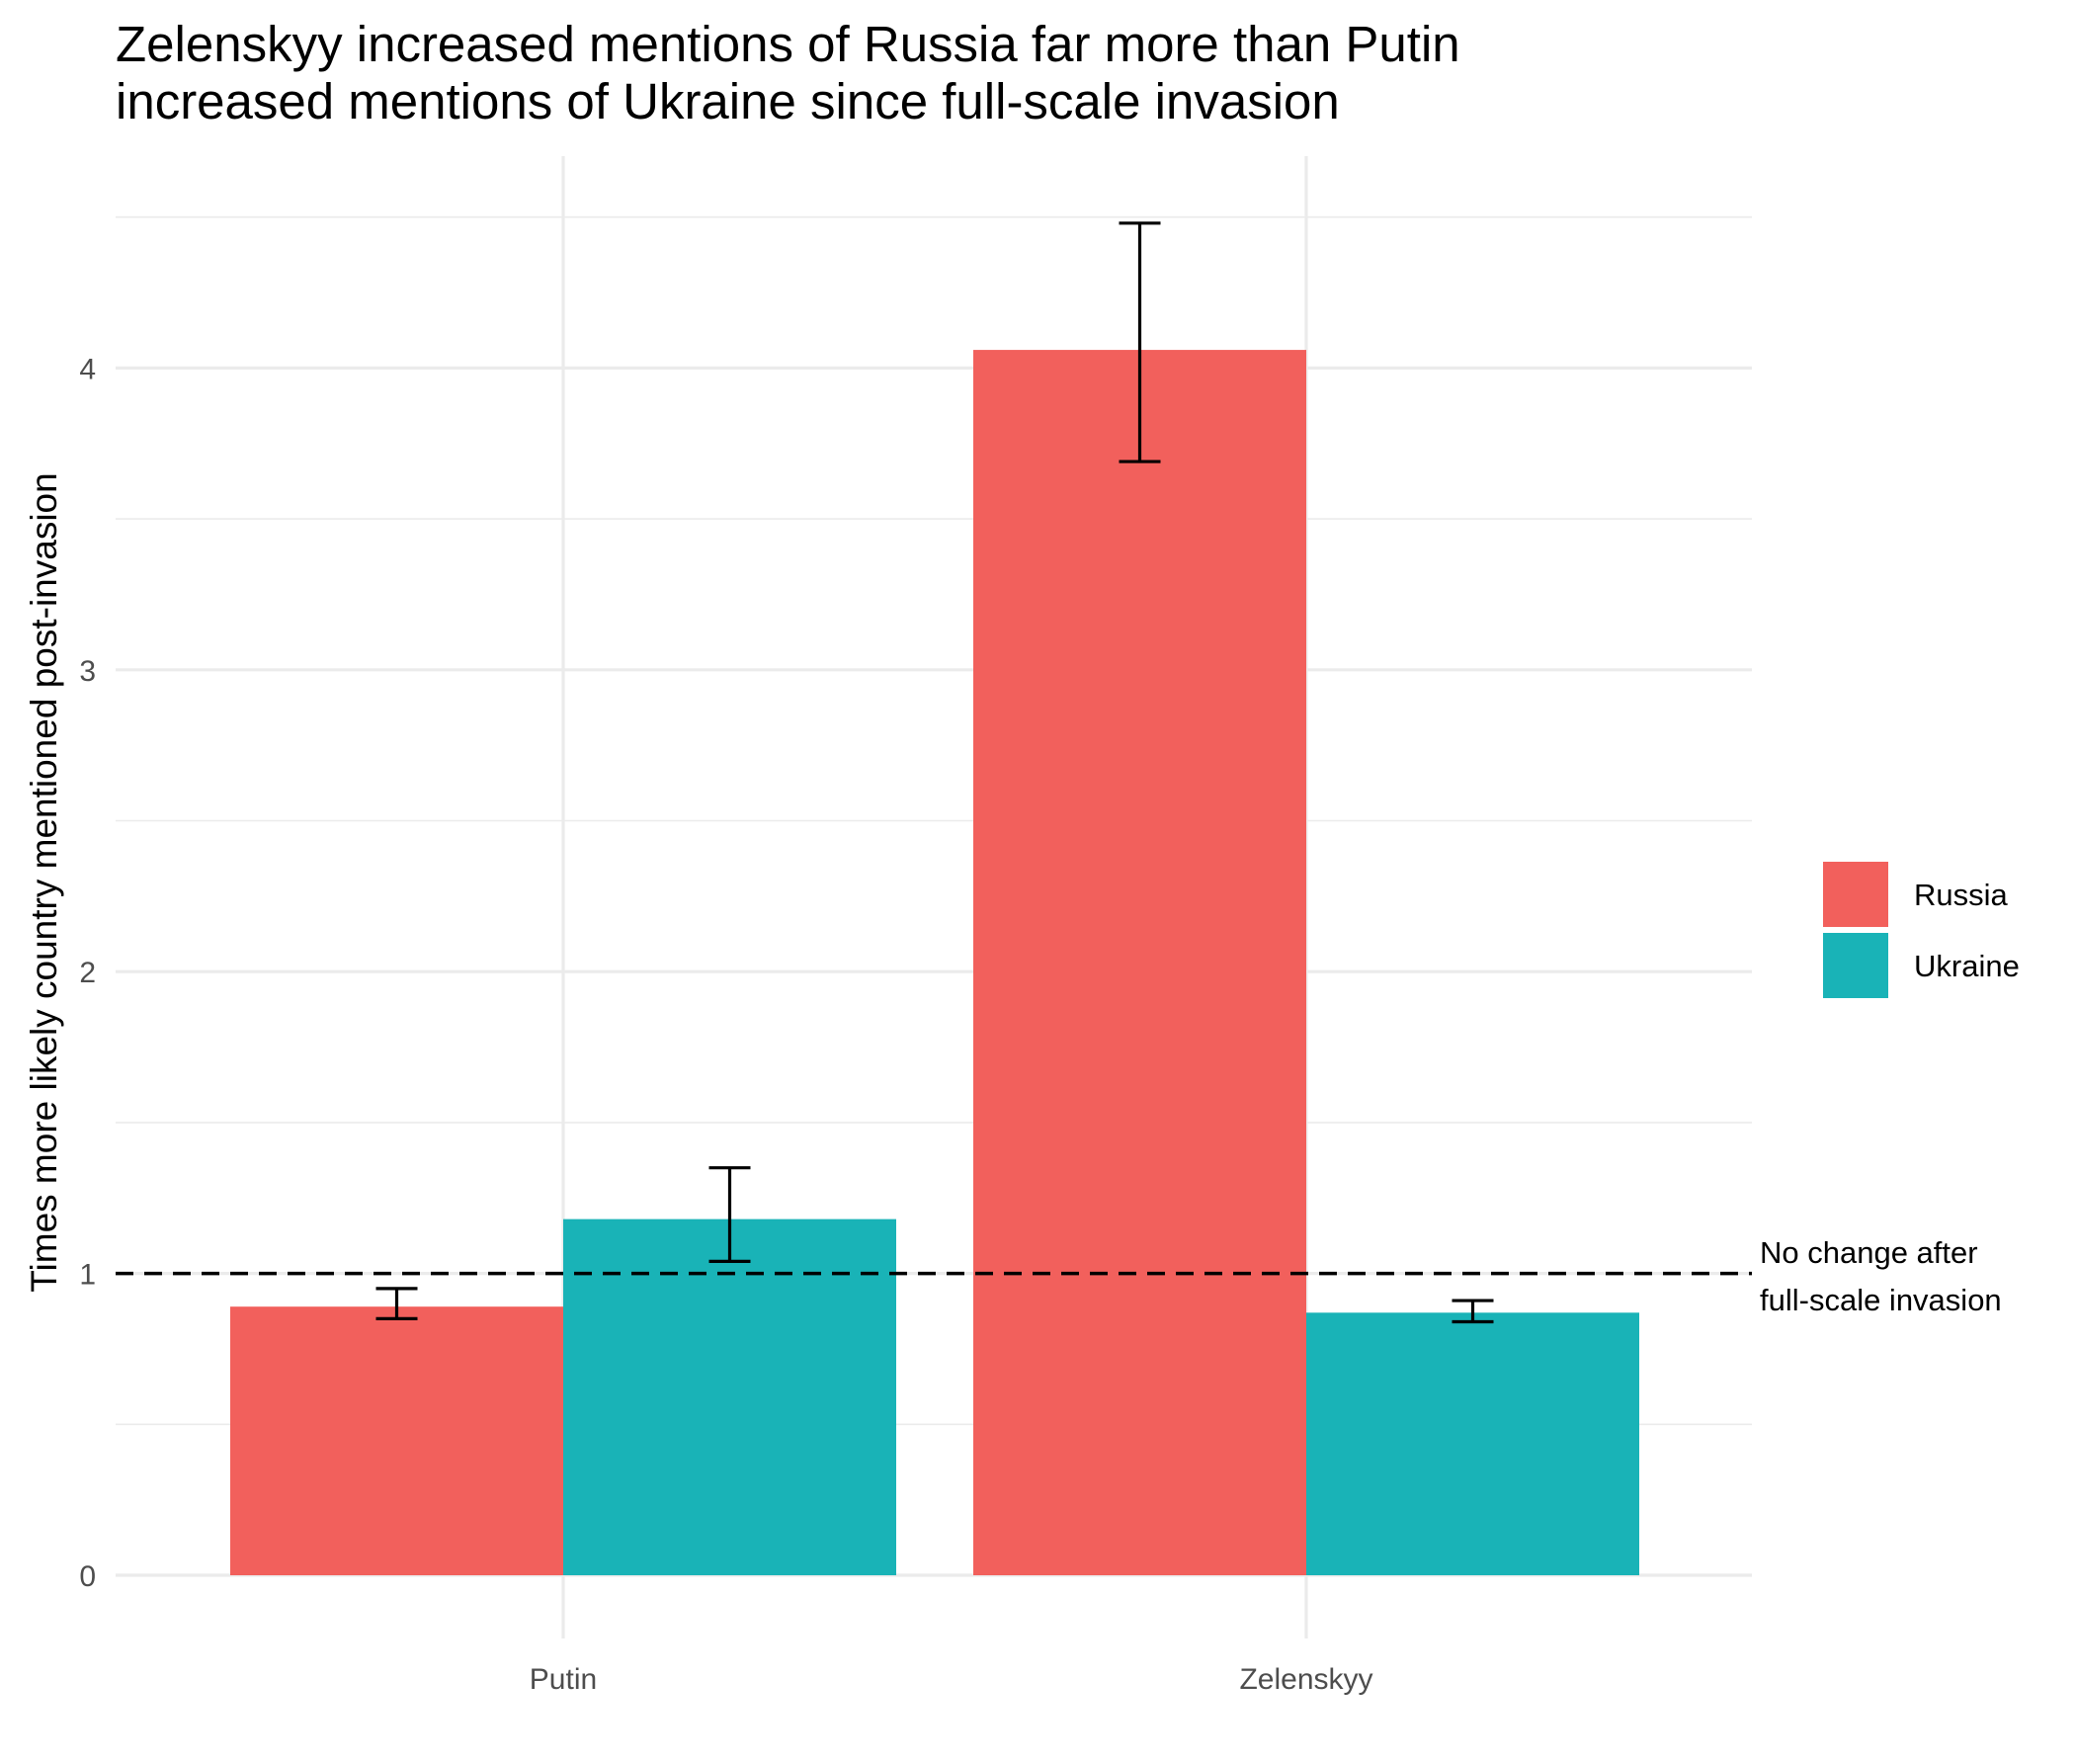 The height and width of the screenshot is (1764, 2075). I want to click on legend-item-russia: Russia, so click(1916, 894).